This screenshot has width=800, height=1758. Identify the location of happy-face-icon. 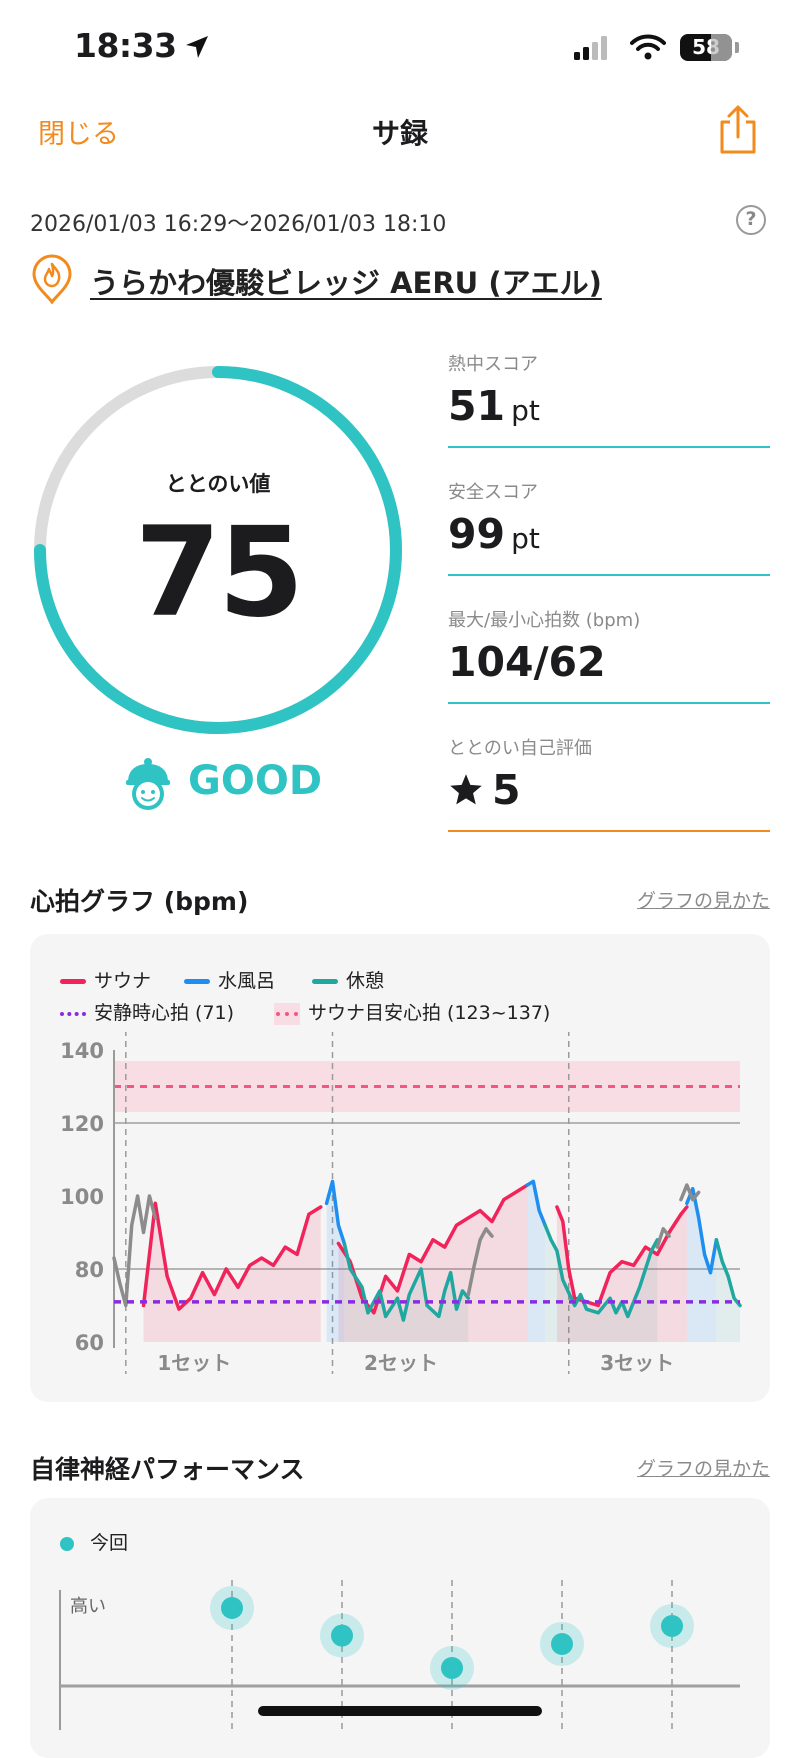
(148, 784).